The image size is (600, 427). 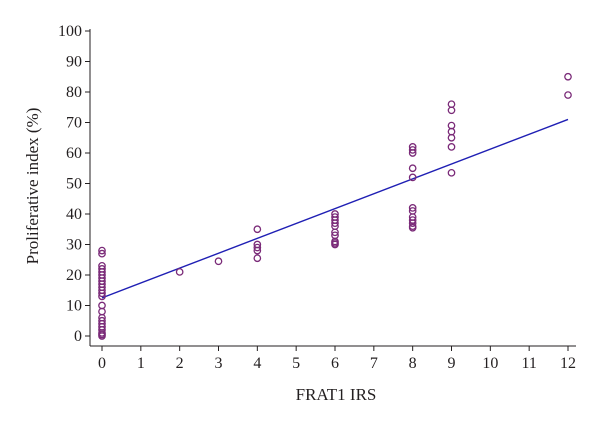 What do you see at coordinates (32, 186) in the screenshot?
I see `y-axis-title: Proliferative index (%)` at bounding box center [32, 186].